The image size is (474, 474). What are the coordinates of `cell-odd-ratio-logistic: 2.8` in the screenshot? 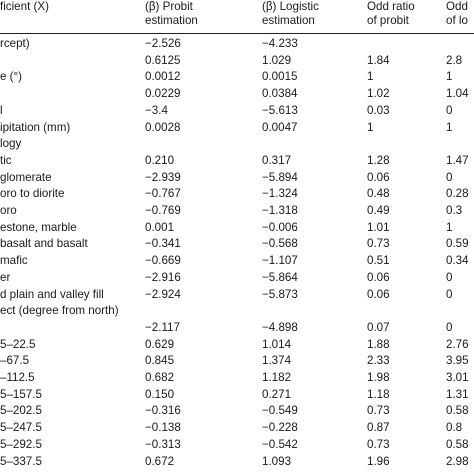 It's located at (454, 60).